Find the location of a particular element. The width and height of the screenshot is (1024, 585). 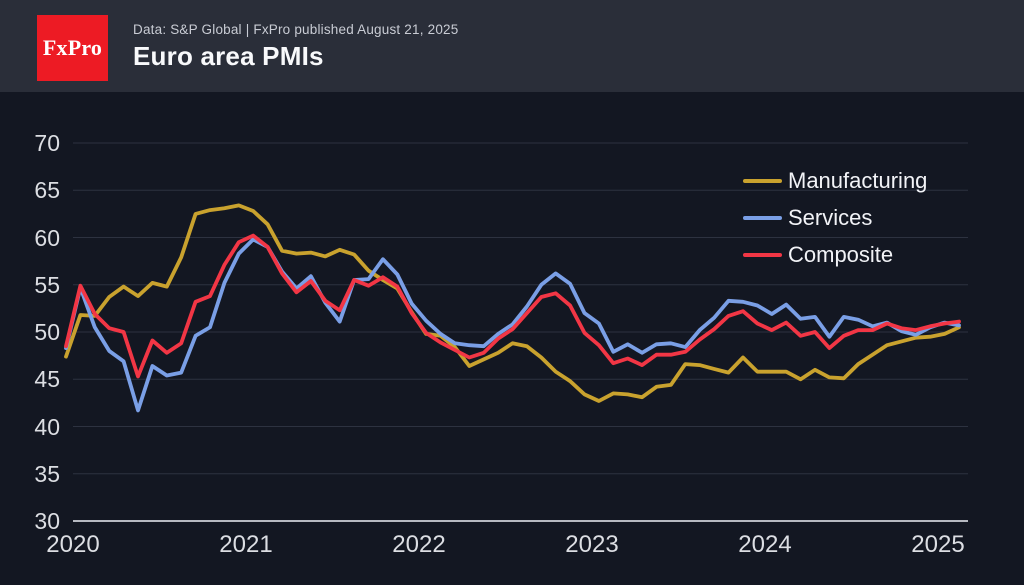

legend-label-manufacturing: Manufacturing is located at coordinates (858, 180).